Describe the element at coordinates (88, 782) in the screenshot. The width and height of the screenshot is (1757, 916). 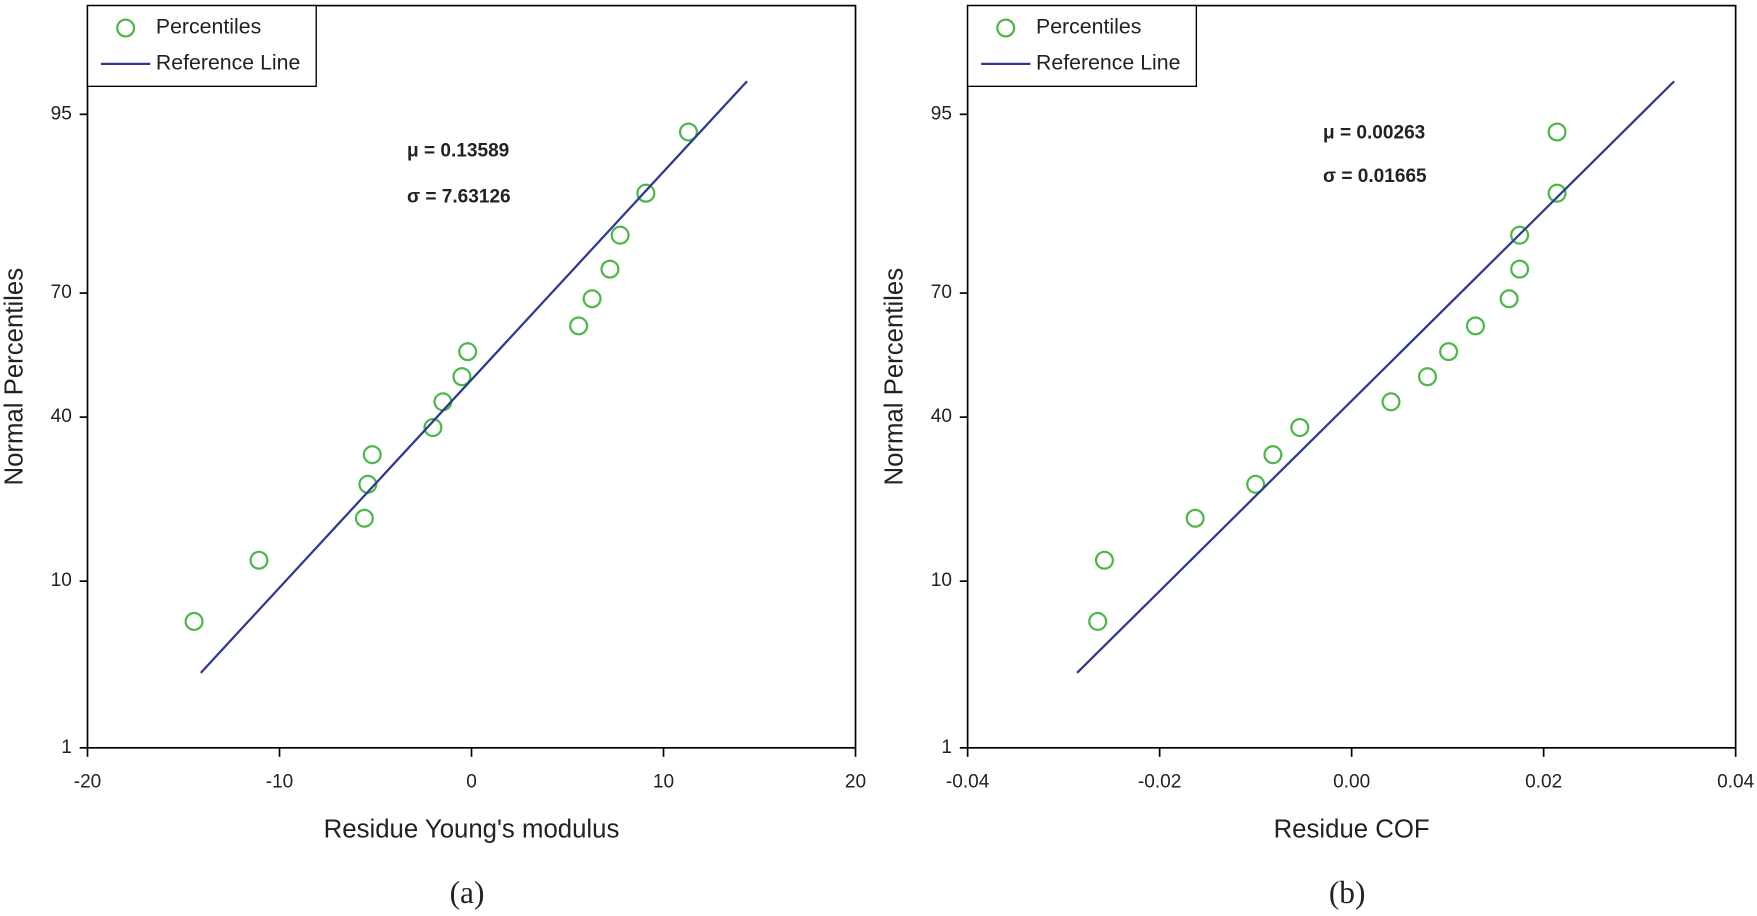
I see `x-tick-label: -20` at that location.